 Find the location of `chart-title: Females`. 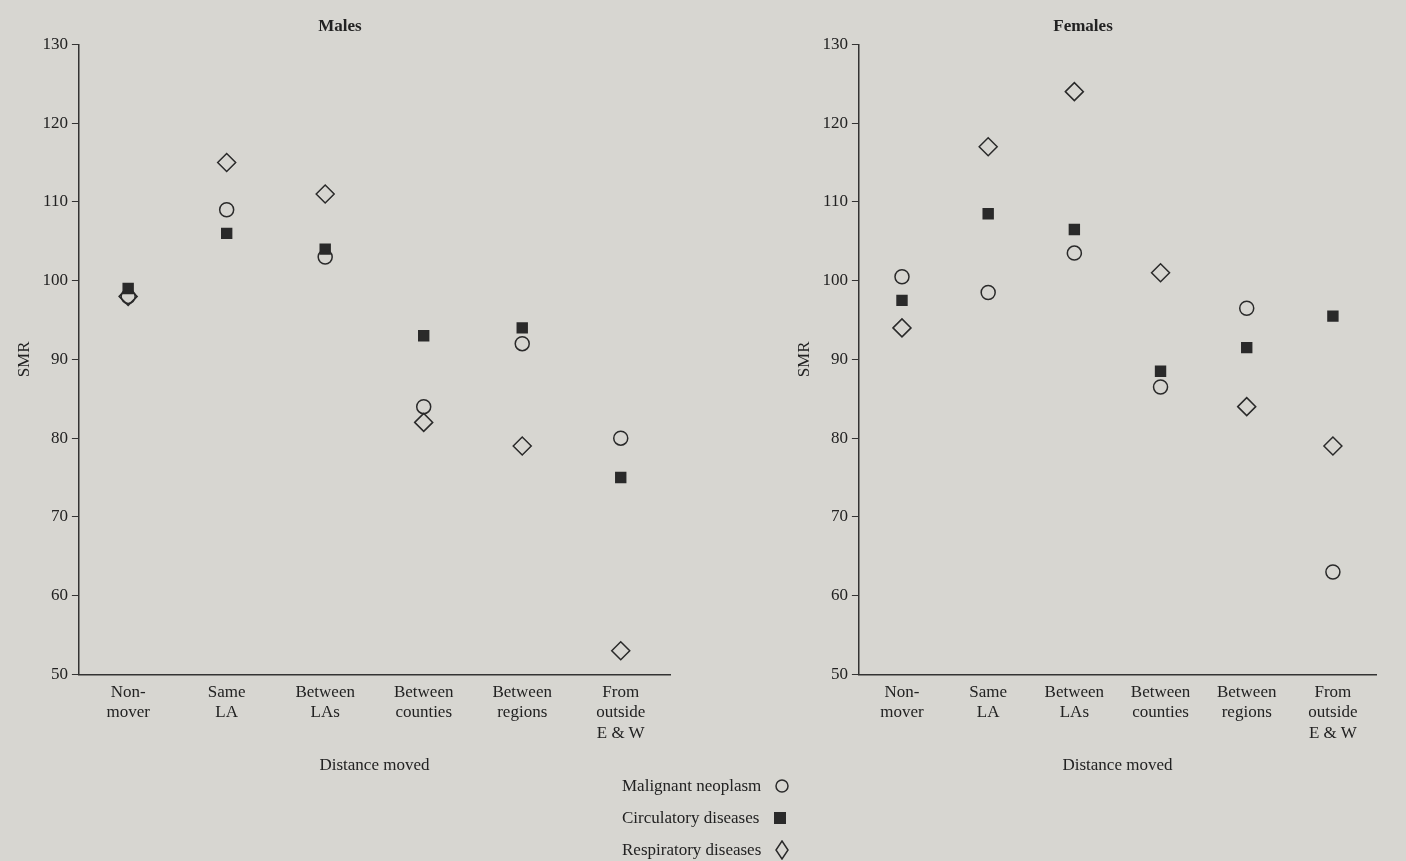

chart-title: Females is located at coordinates (1083, 25).